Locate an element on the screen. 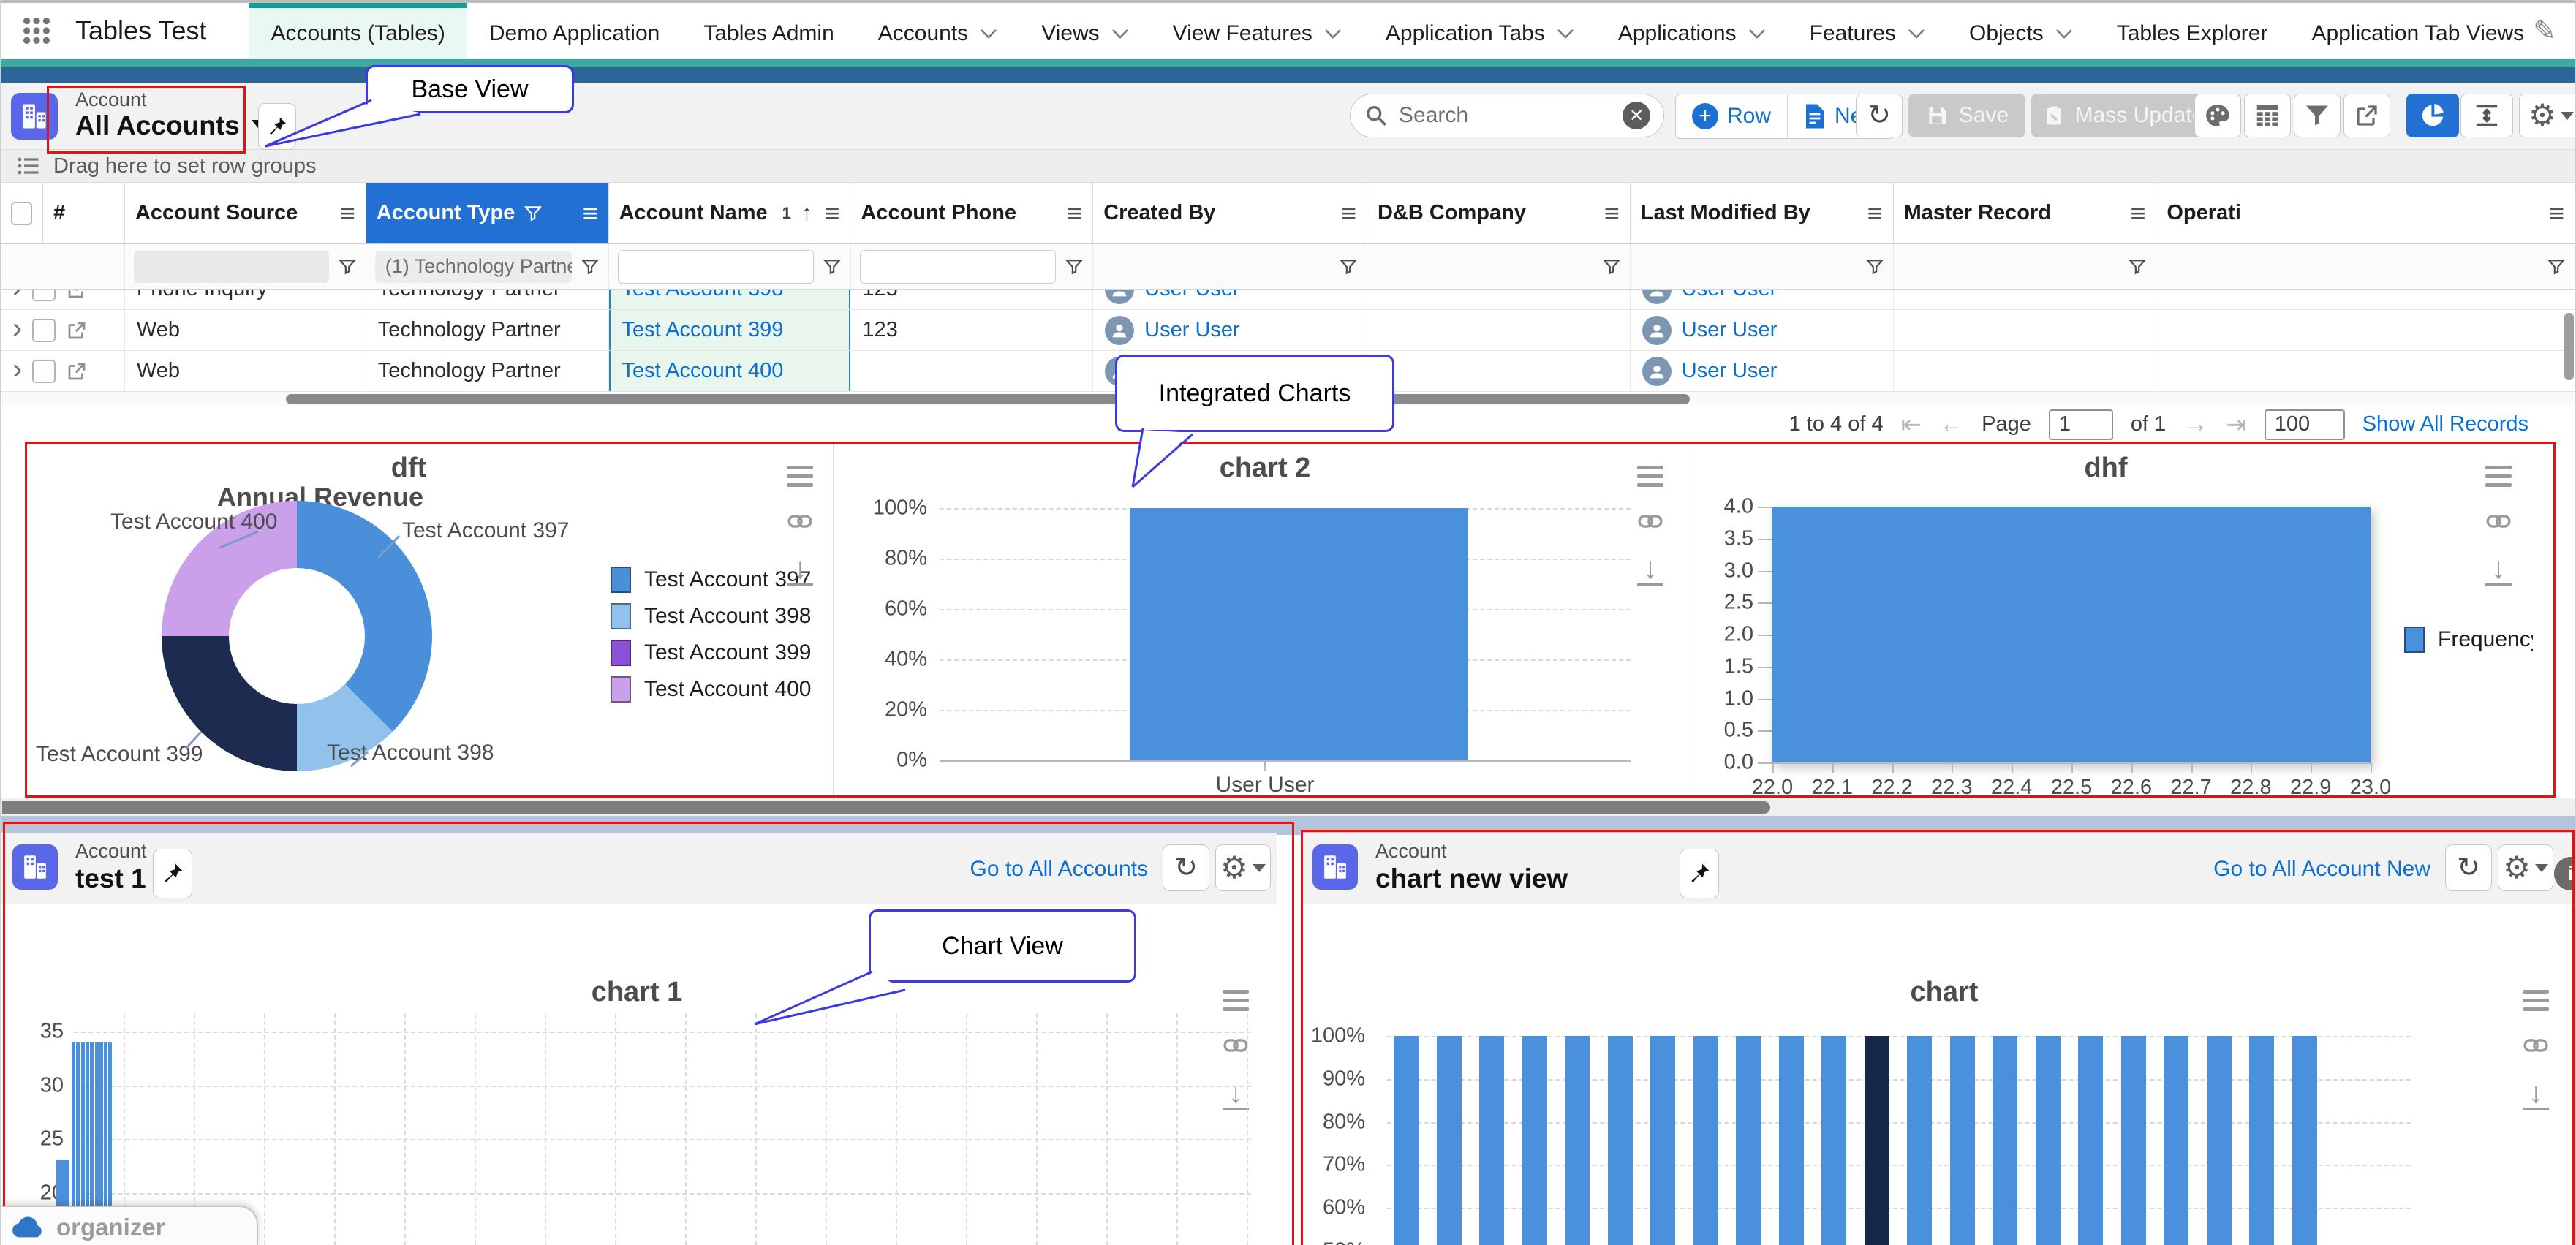  nav-tab-demo-application: Demo Application is located at coordinates (574, 30).